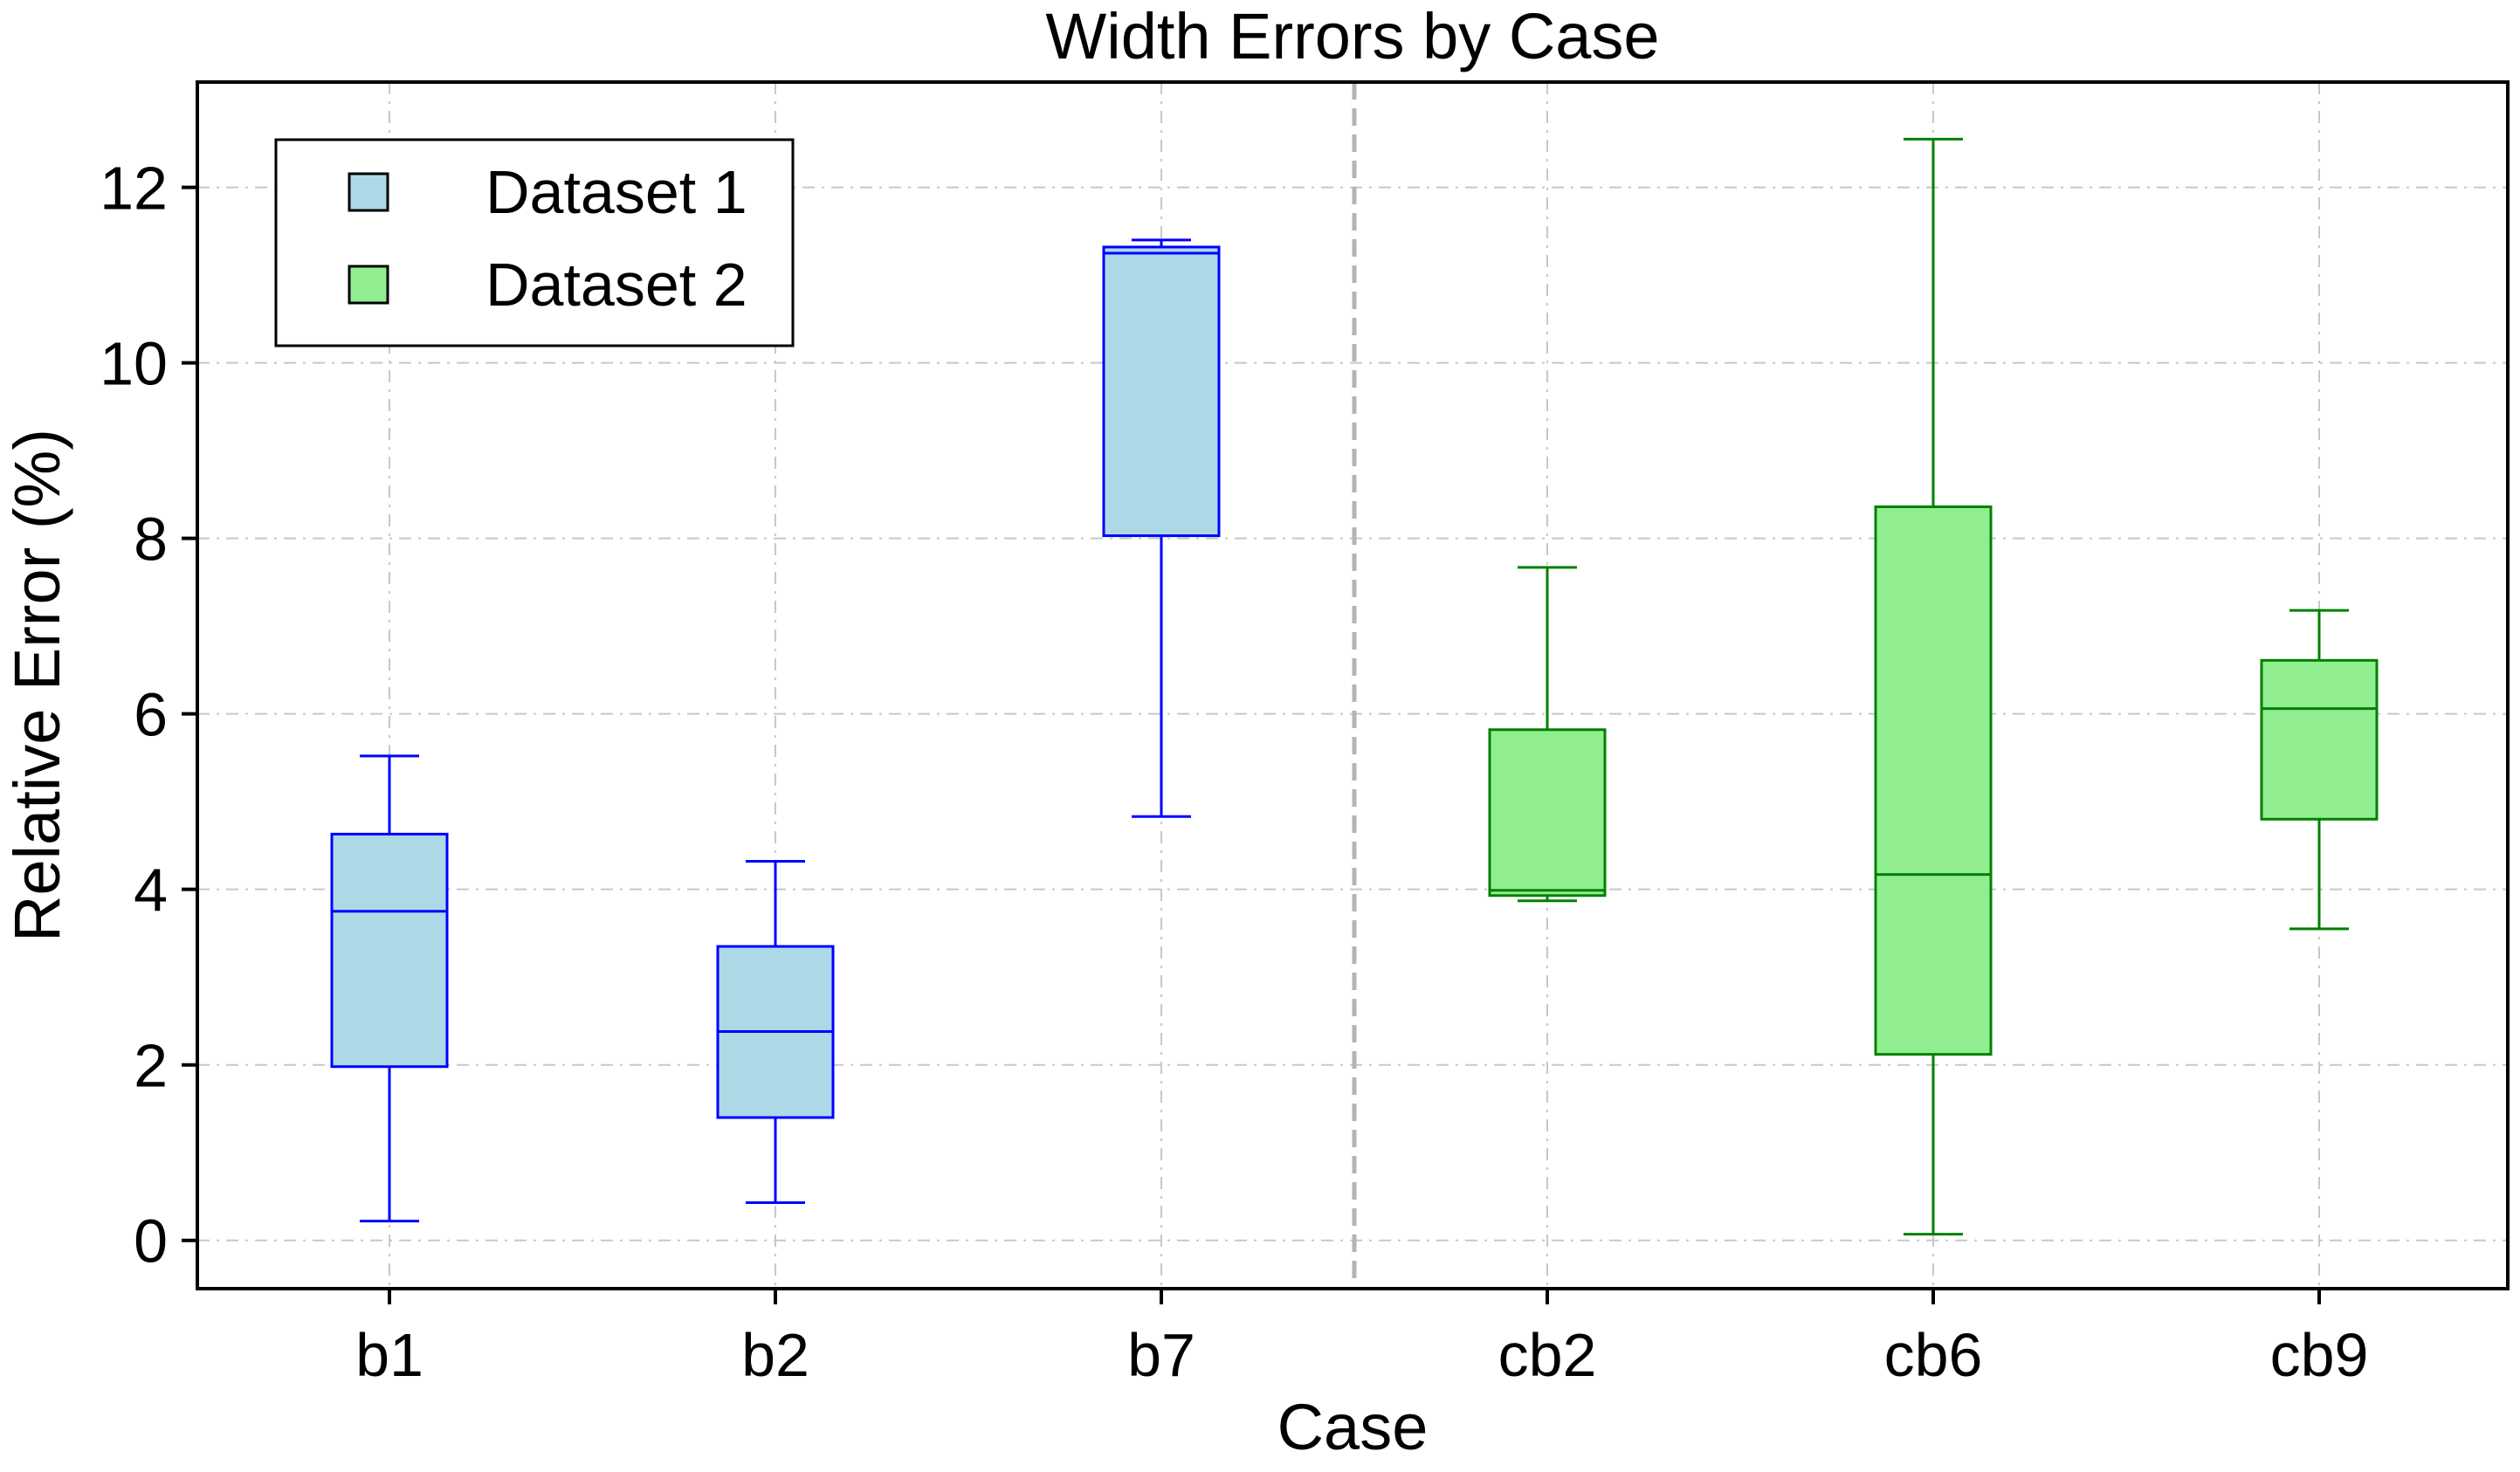 The image size is (2520, 1472). I want to click on iqr-box-b1, so click(389, 950).